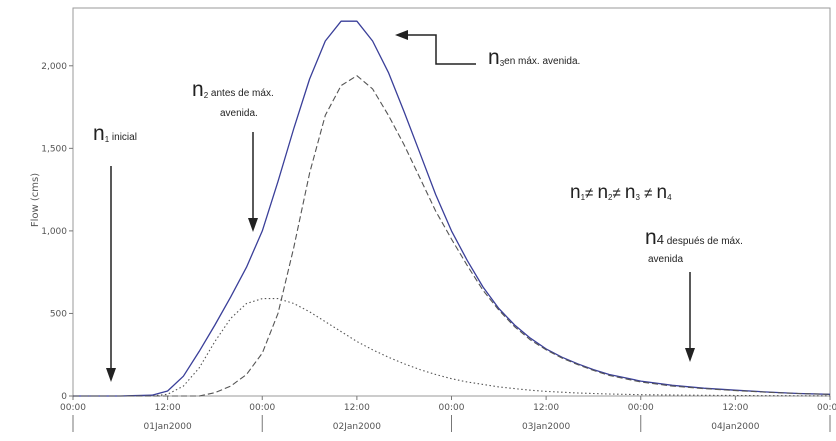 This screenshot has width=836, height=441. Describe the element at coordinates (502, 63) in the screenshot. I see `annotation-n3-subscript: 3` at that location.